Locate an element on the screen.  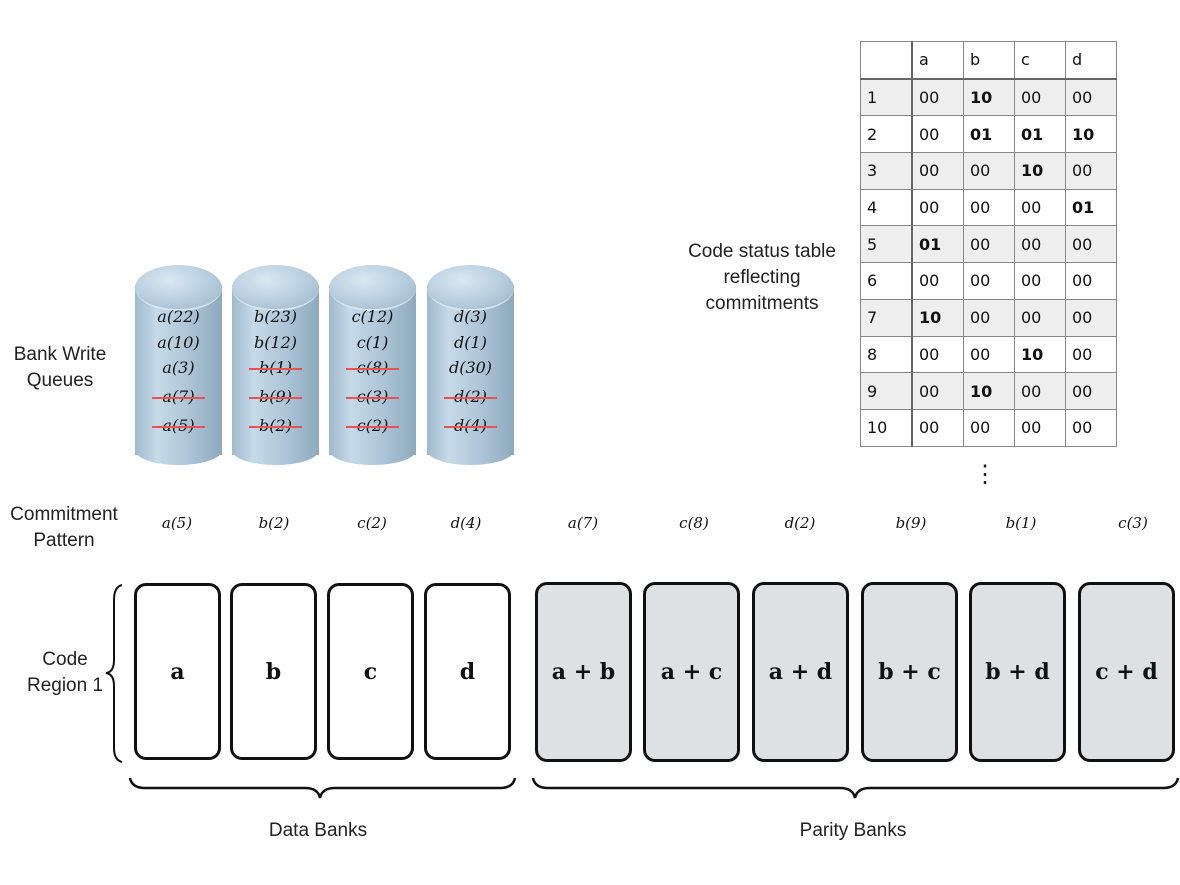
queue-item: c(12) is located at coordinates (372, 316).